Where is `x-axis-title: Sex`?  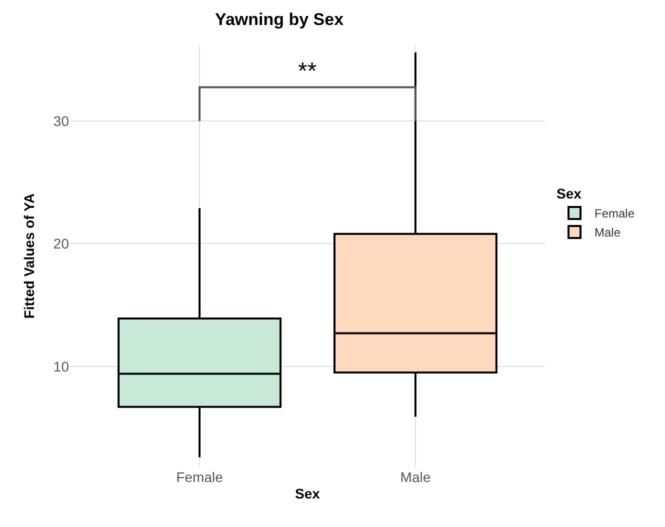 x-axis-title: Sex is located at coordinates (307, 493).